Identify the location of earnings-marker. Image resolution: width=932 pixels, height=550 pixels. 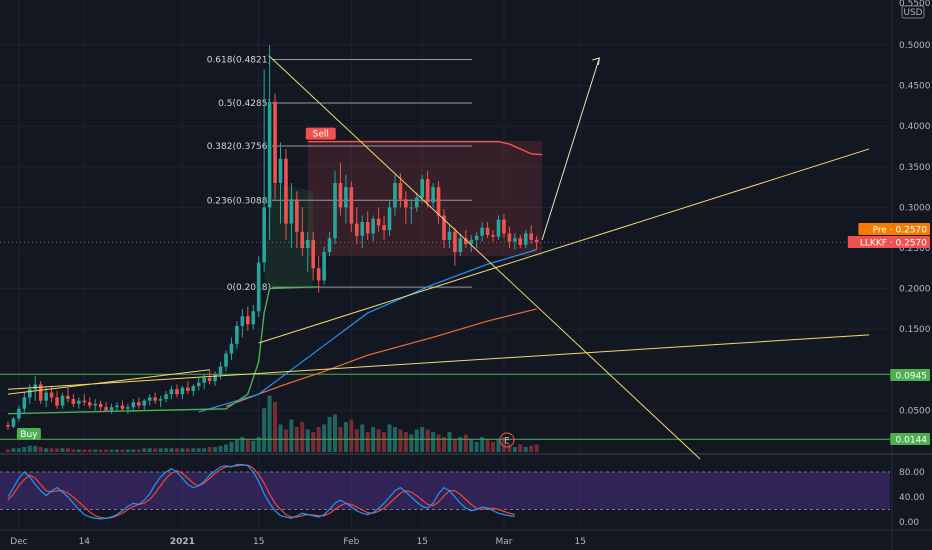
(507, 440).